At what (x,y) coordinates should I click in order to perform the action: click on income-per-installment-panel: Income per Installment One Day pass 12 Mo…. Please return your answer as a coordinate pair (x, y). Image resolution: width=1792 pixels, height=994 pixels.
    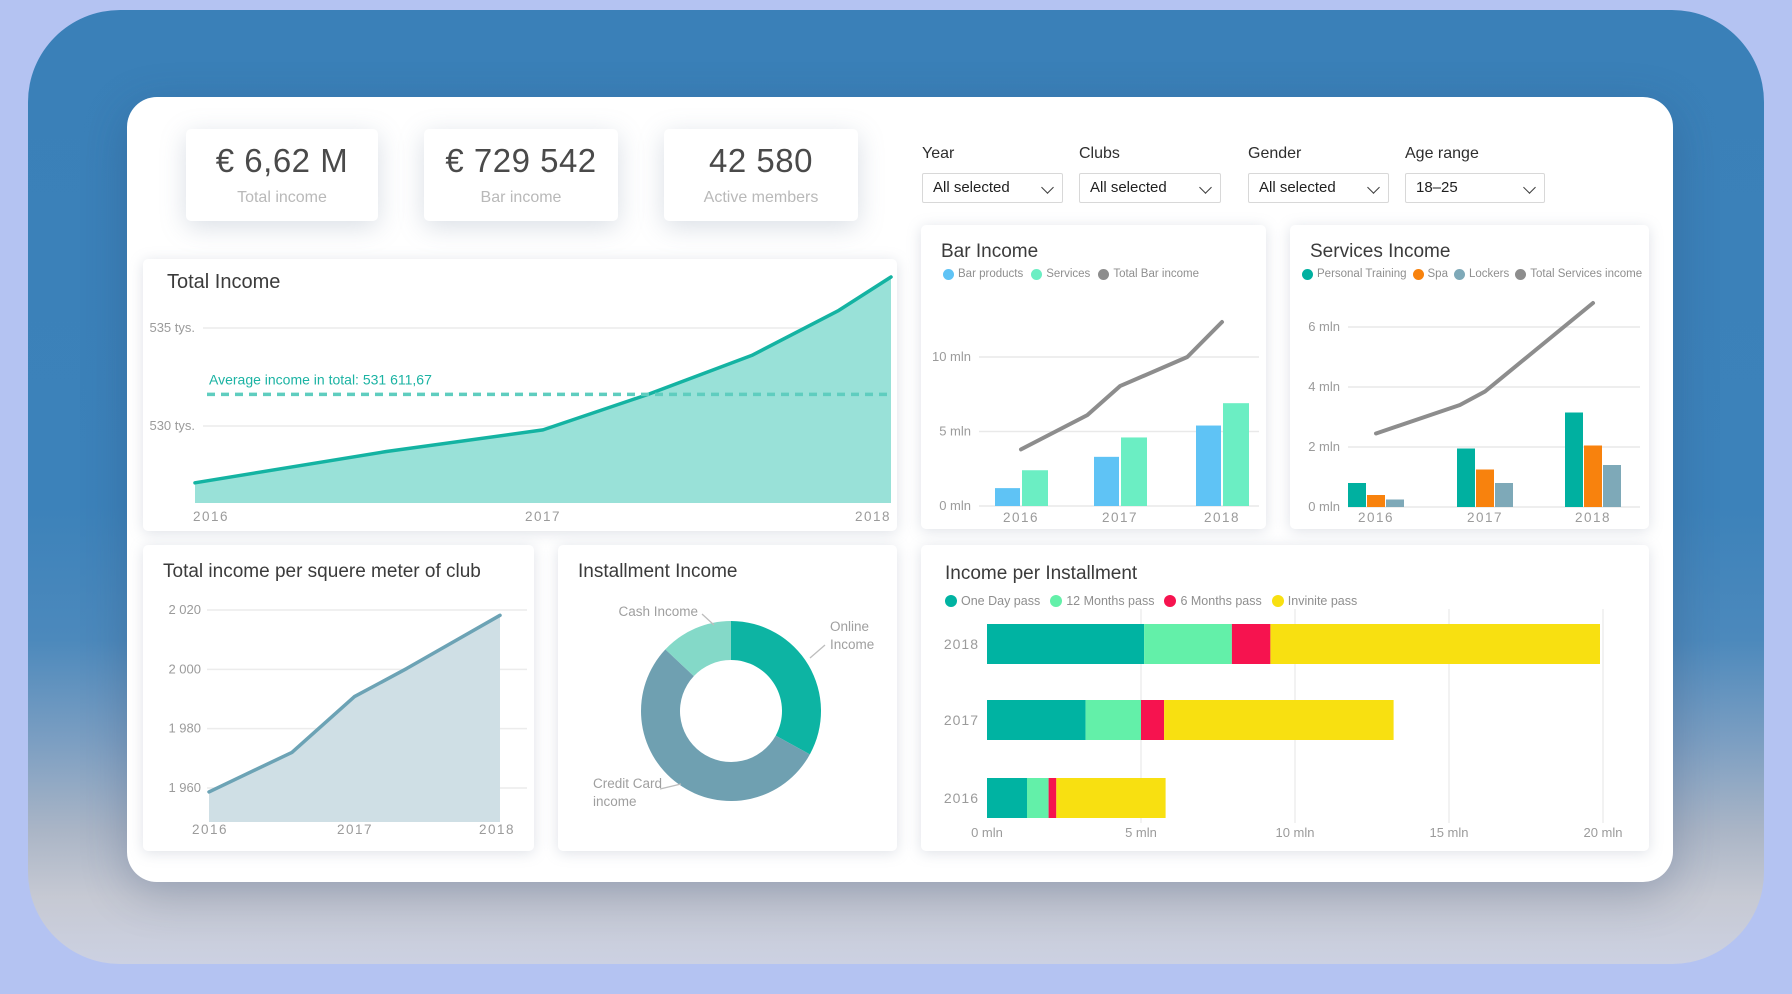
    Looking at the image, I should click on (1285, 698).